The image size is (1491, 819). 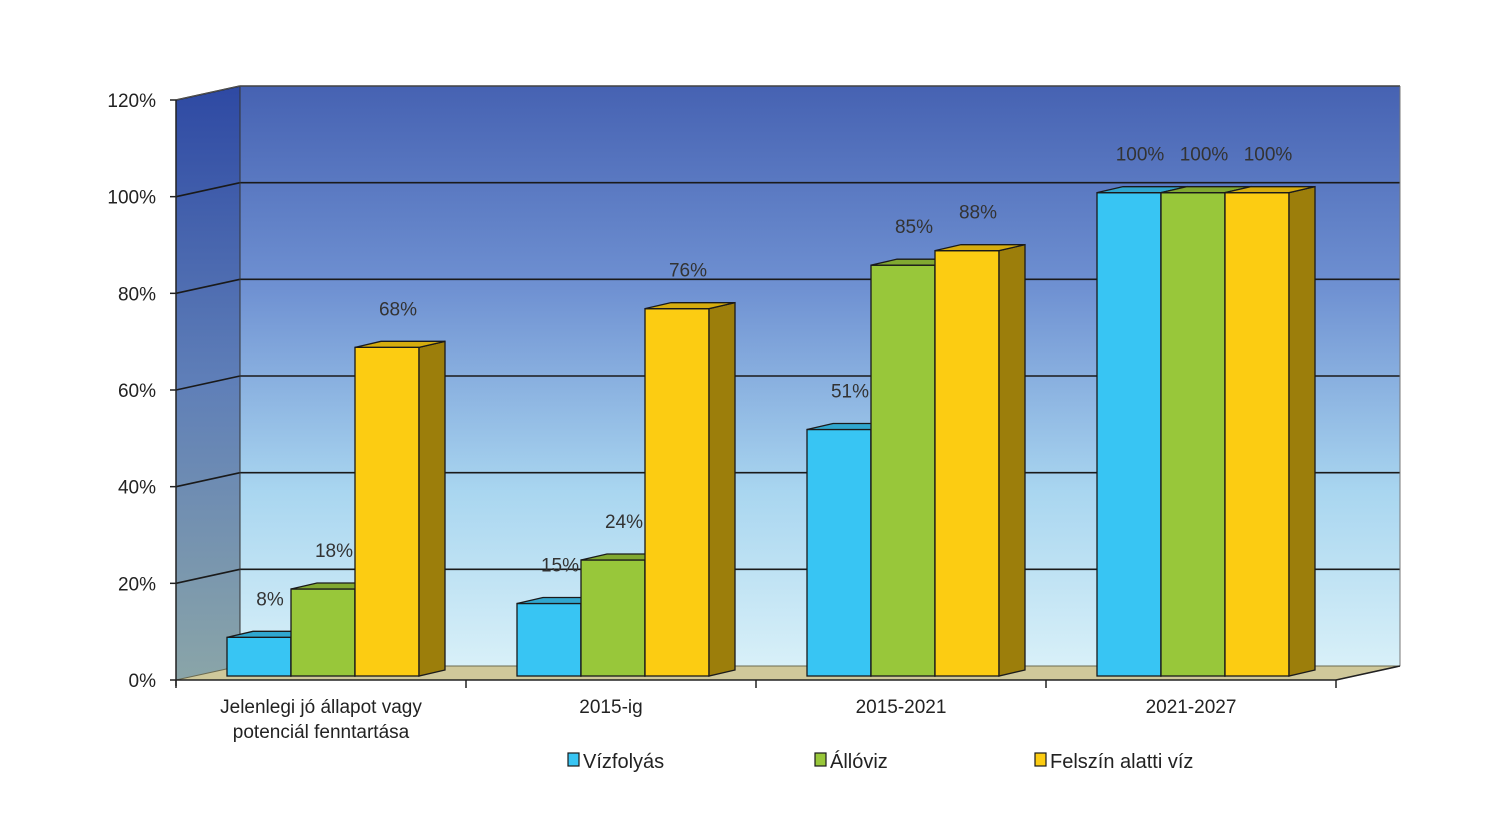 What do you see at coordinates (1368, 673) in the screenshot?
I see `x-axis-depth-line` at bounding box center [1368, 673].